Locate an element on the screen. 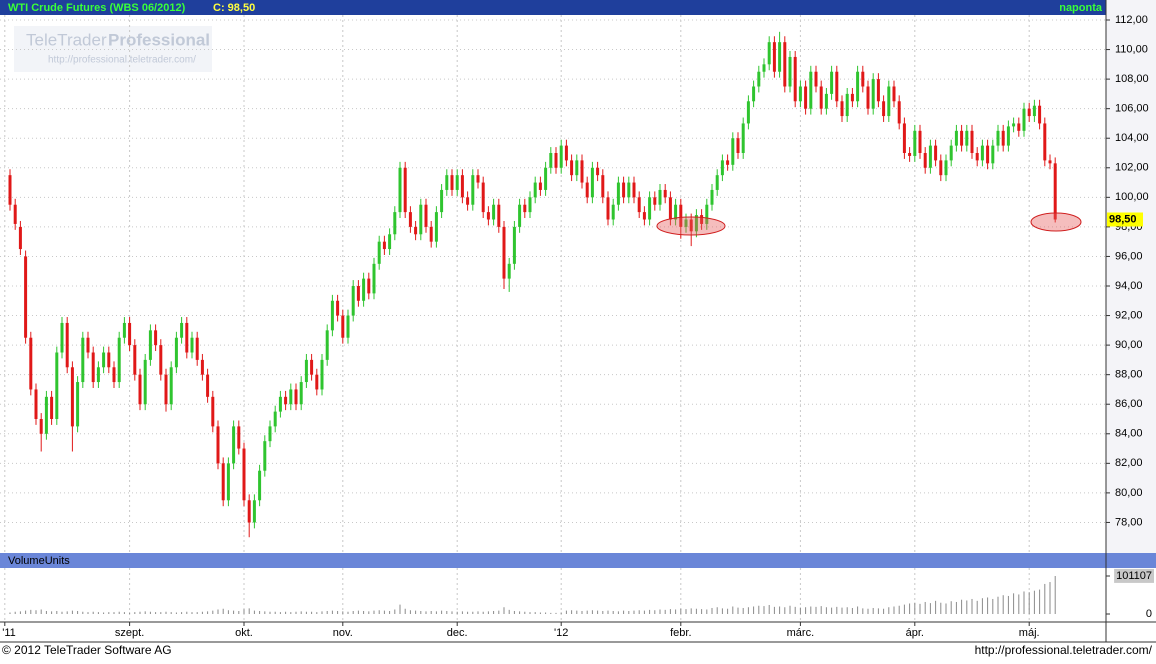 The height and width of the screenshot is (664, 1156). annotation-ellipse is located at coordinates (1056, 222).